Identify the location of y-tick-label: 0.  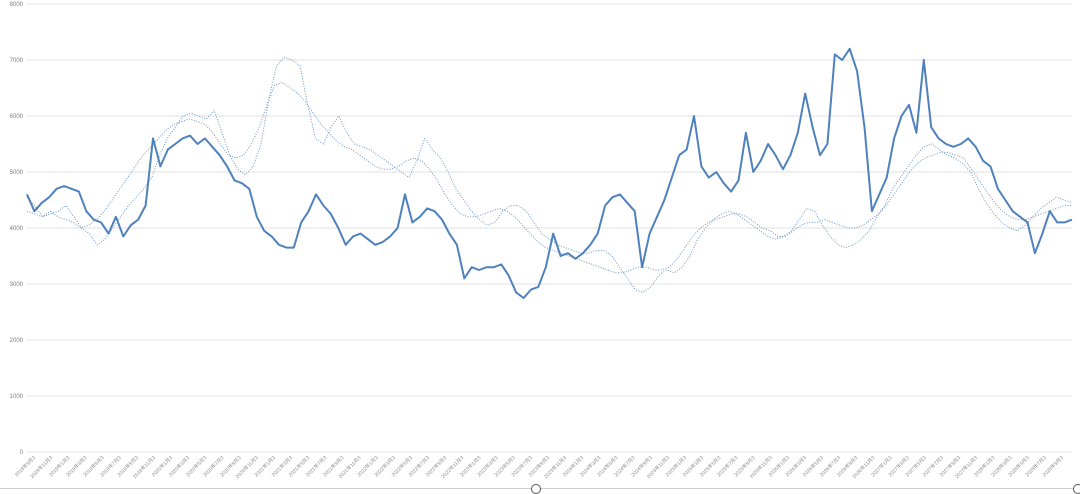
(22, 453).